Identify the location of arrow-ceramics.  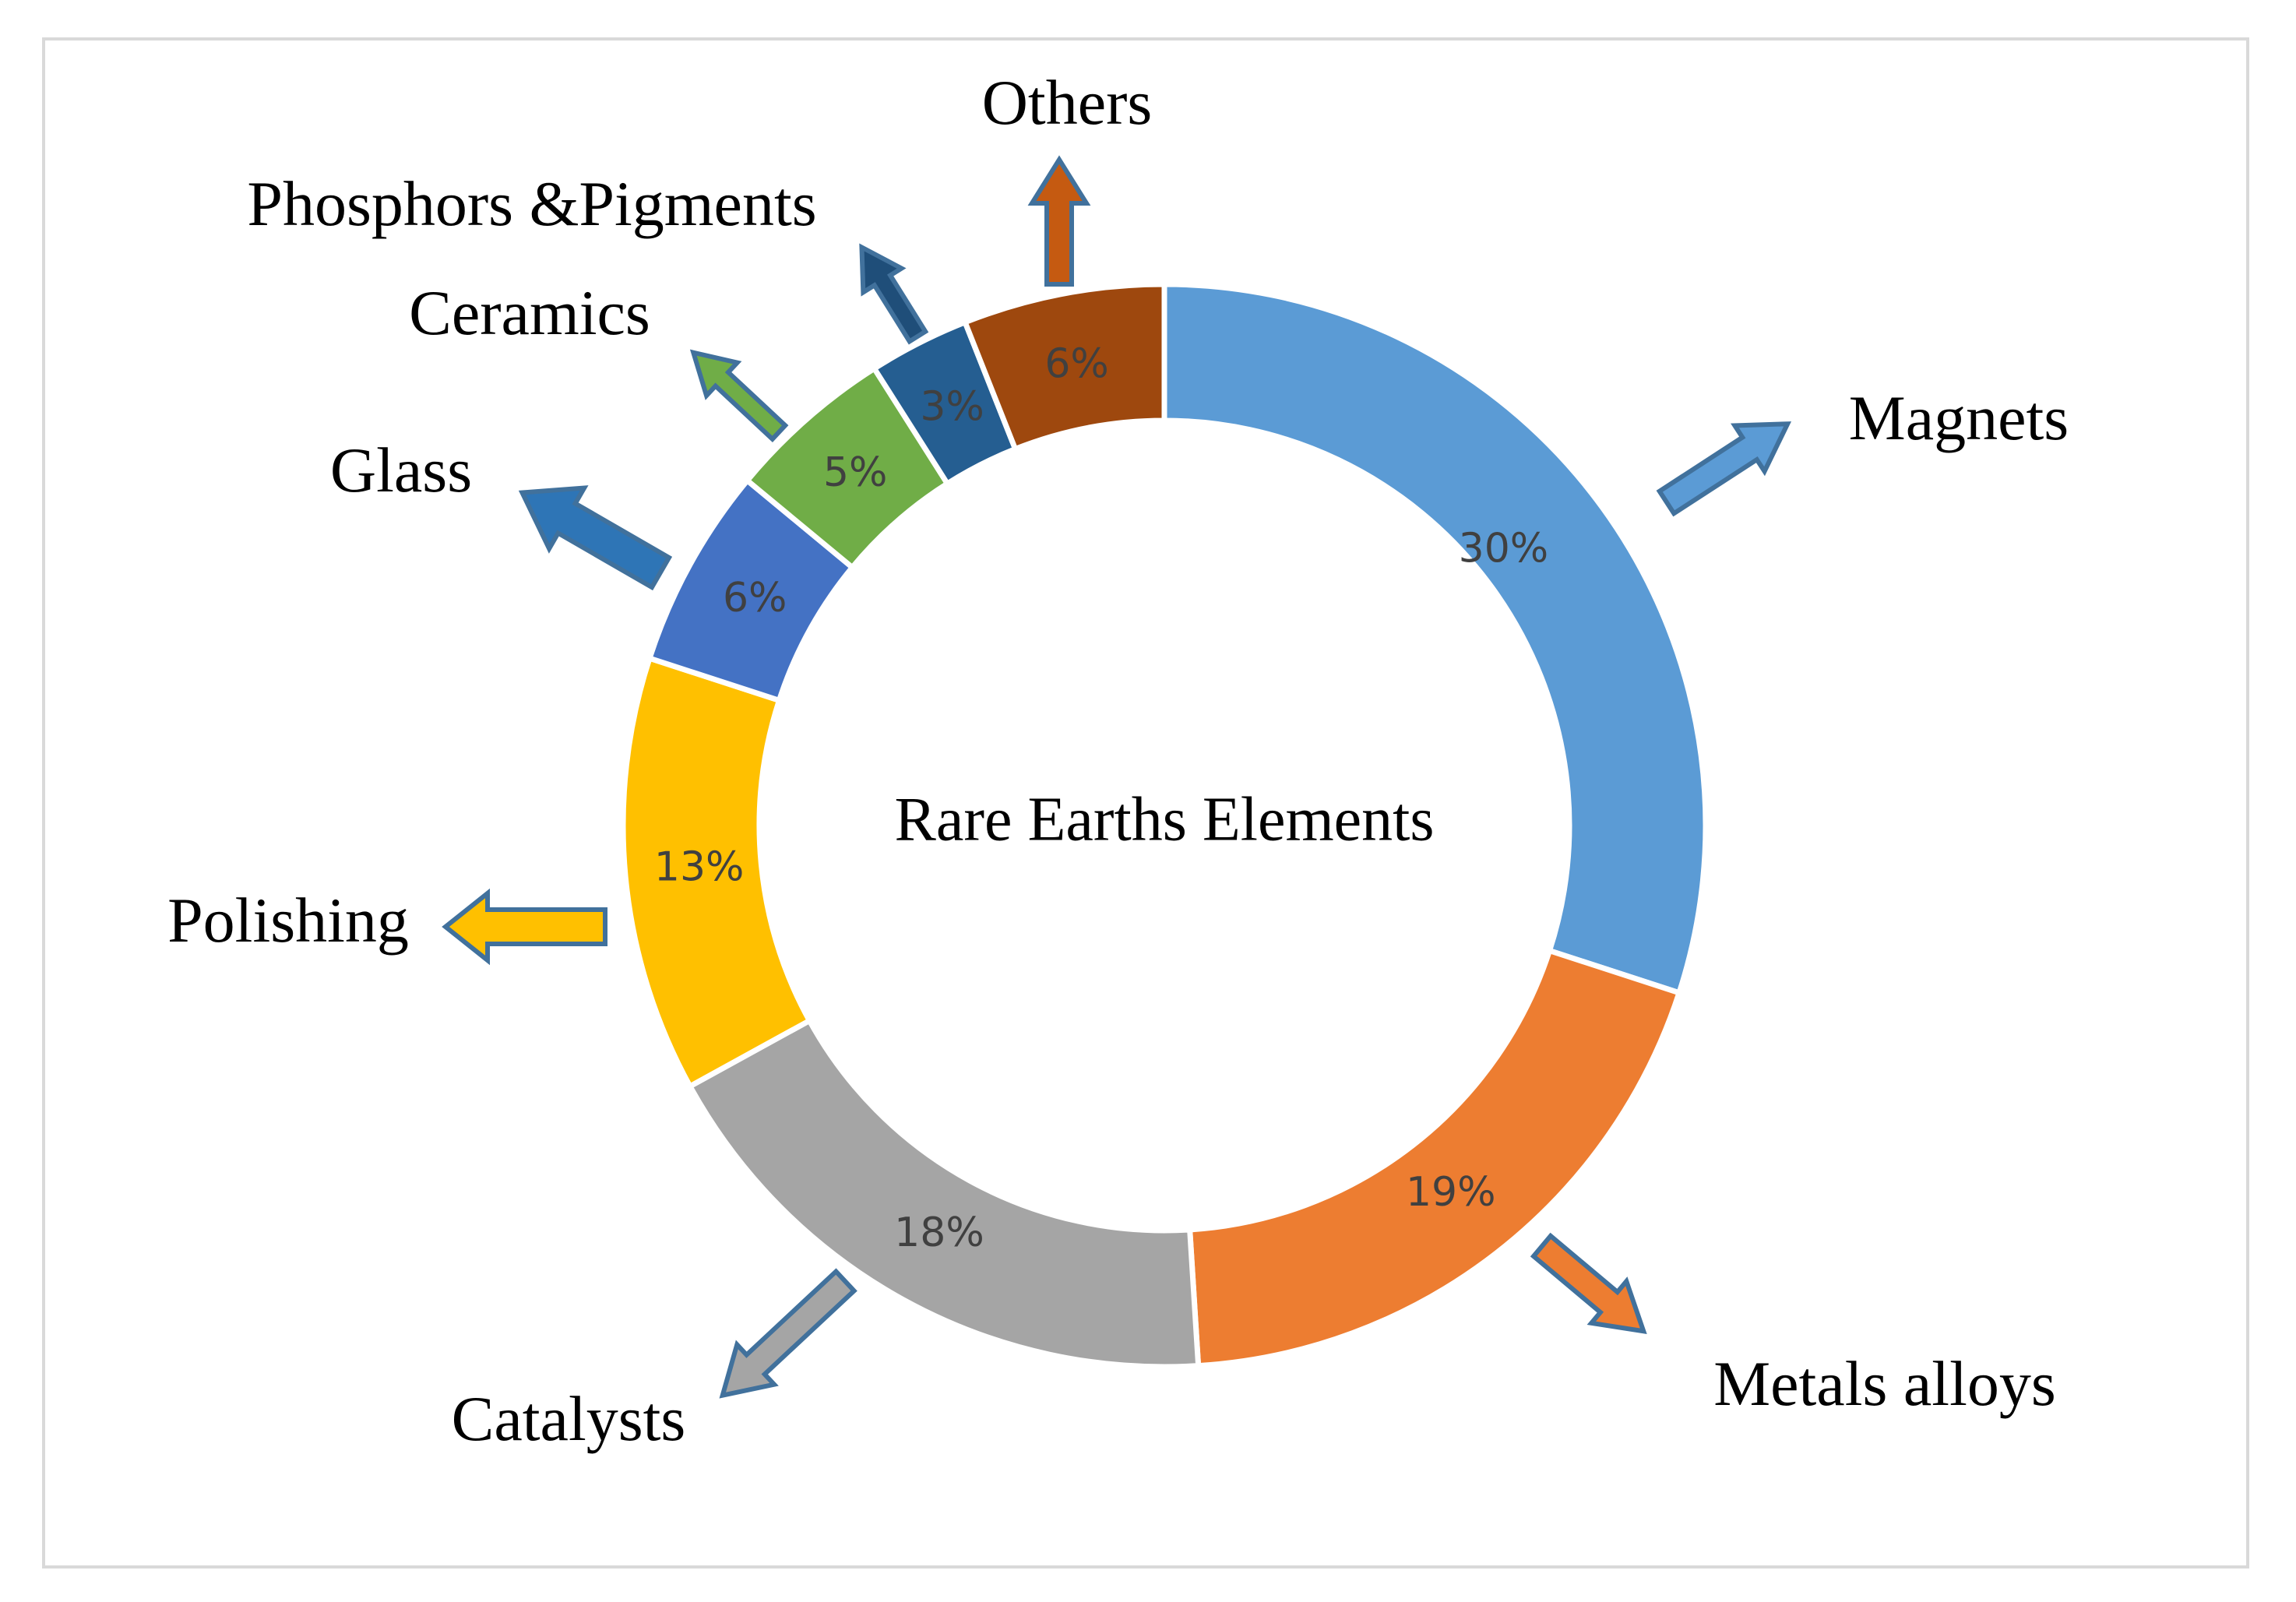
(739, 396).